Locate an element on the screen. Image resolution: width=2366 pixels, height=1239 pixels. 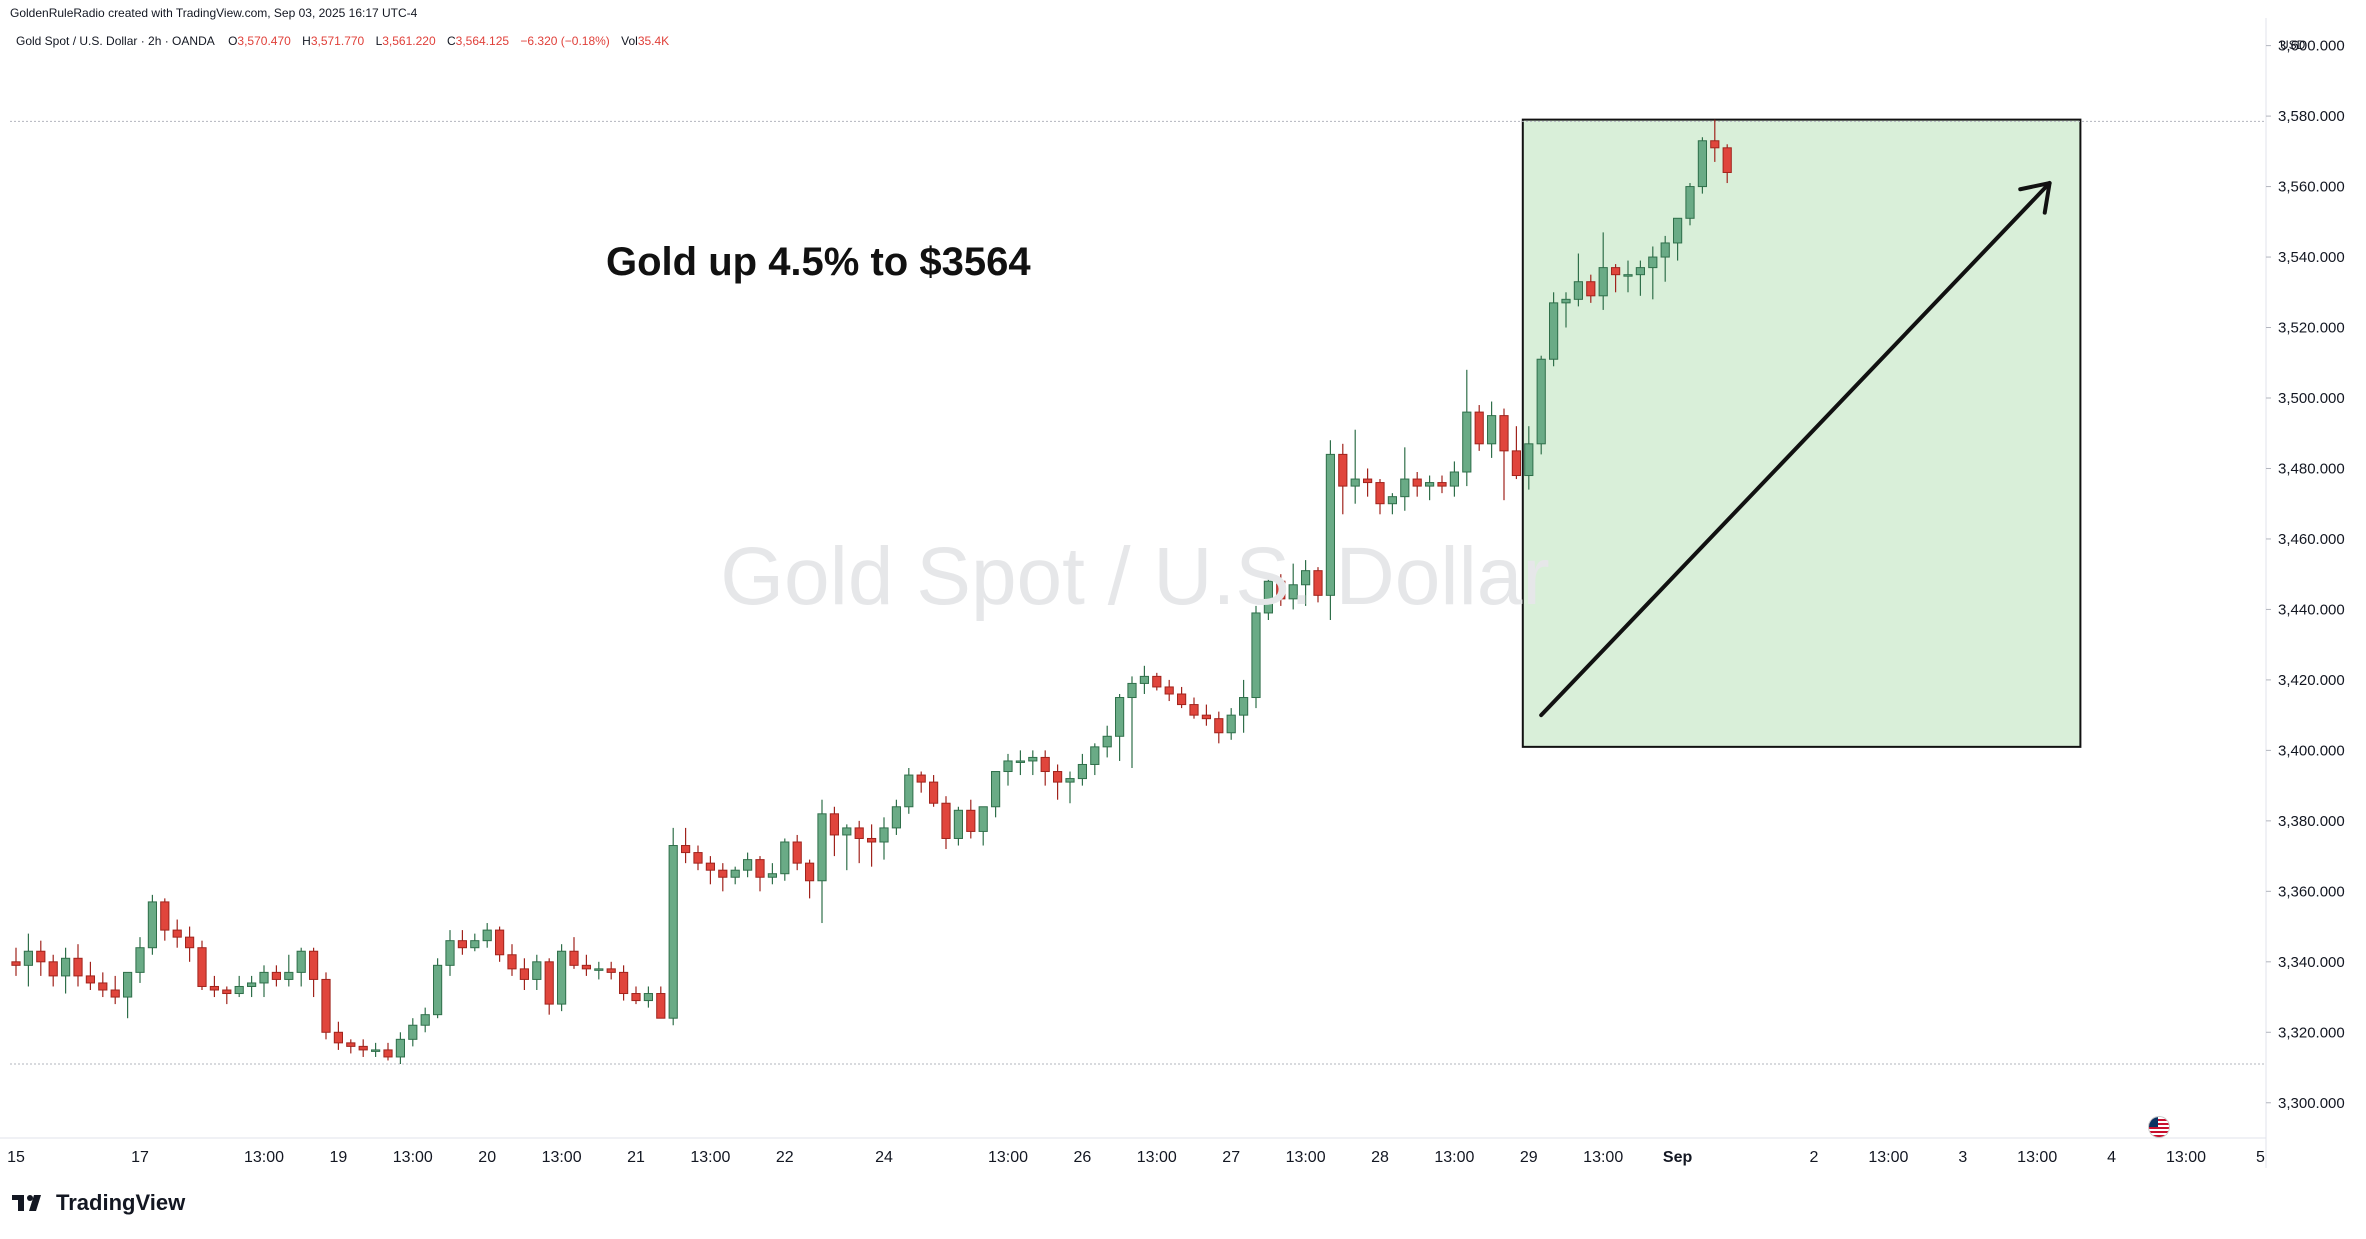
price-tick-label: 3,360.000 is located at coordinates (2311, 891).